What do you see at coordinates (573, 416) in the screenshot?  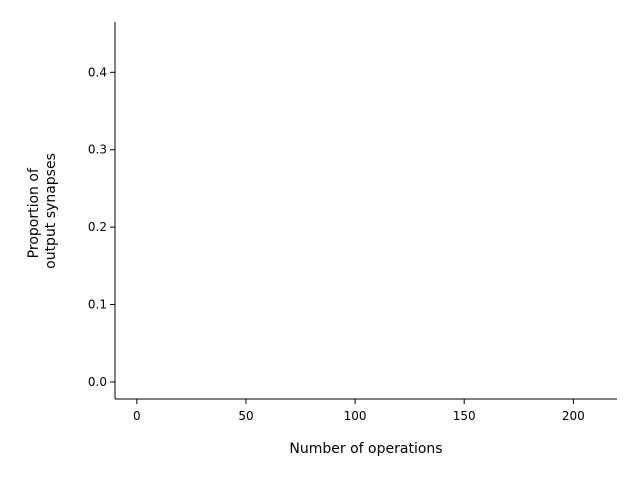 I see `x-tick-label: 200` at bounding box center [573, 416].